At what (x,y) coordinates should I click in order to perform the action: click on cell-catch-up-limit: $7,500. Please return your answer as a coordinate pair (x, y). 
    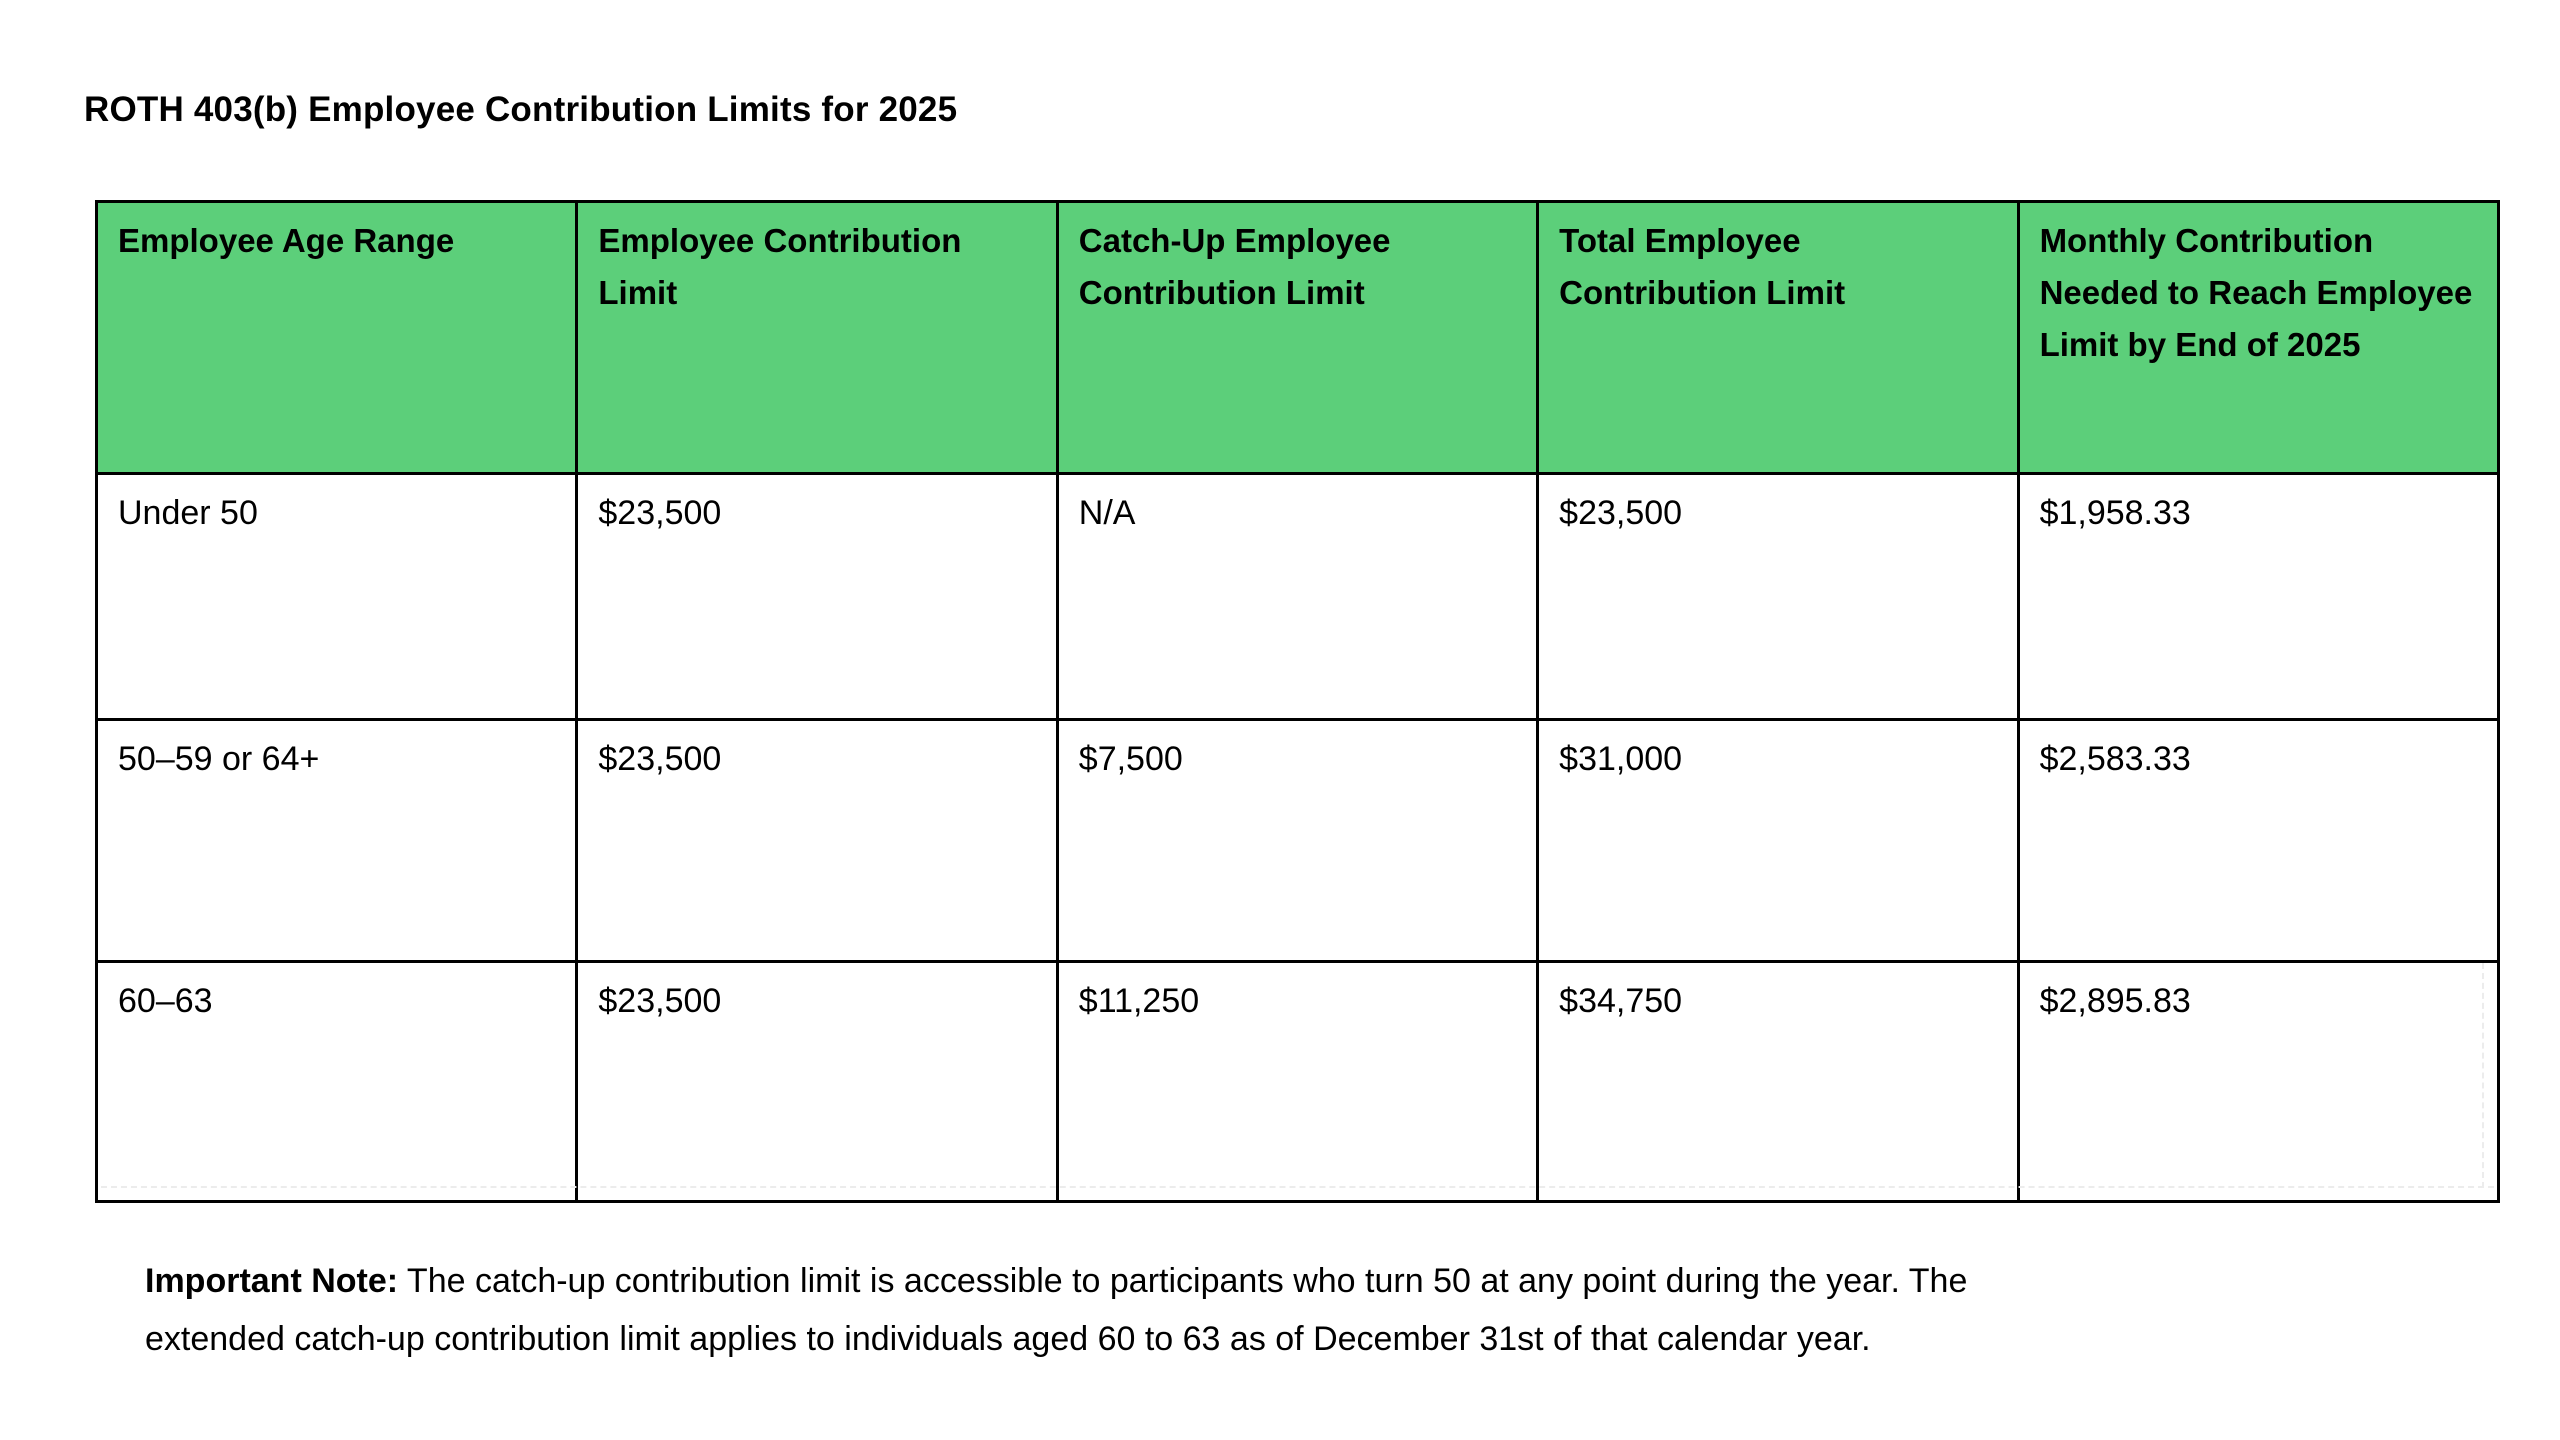
    Looking at the image, I should click on (1297, 840).